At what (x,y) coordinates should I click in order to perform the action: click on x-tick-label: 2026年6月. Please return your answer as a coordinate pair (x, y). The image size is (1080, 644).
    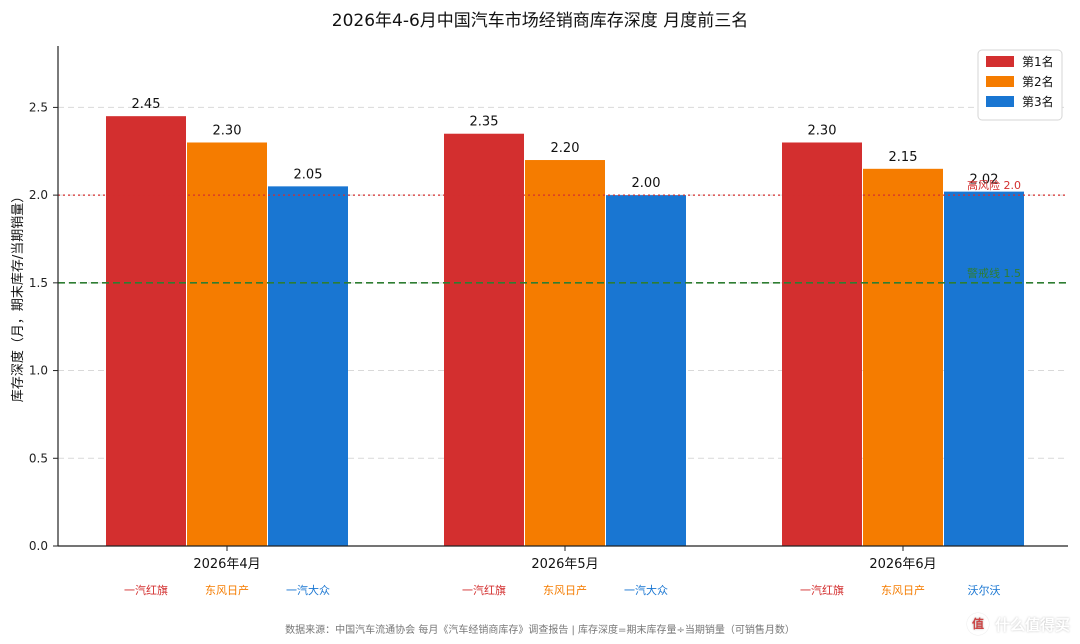
    Looking at the image, I should click on (902, 564).